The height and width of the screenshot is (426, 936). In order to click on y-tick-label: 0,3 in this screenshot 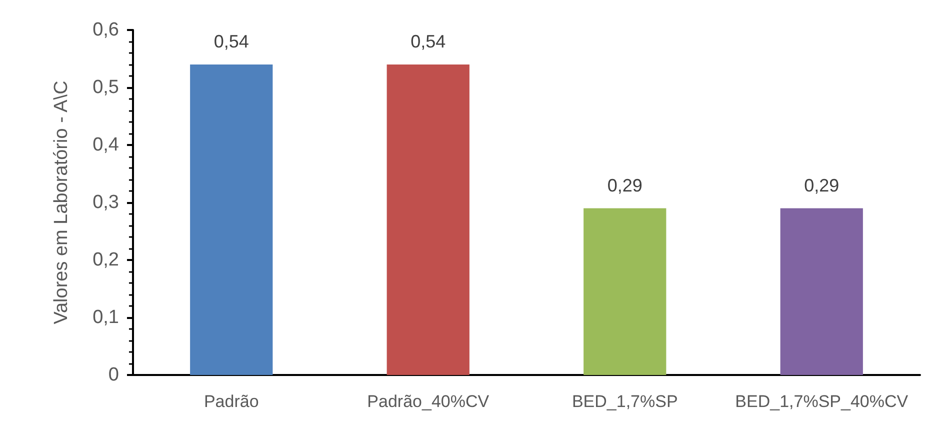, I will do `click(105, 202)`.